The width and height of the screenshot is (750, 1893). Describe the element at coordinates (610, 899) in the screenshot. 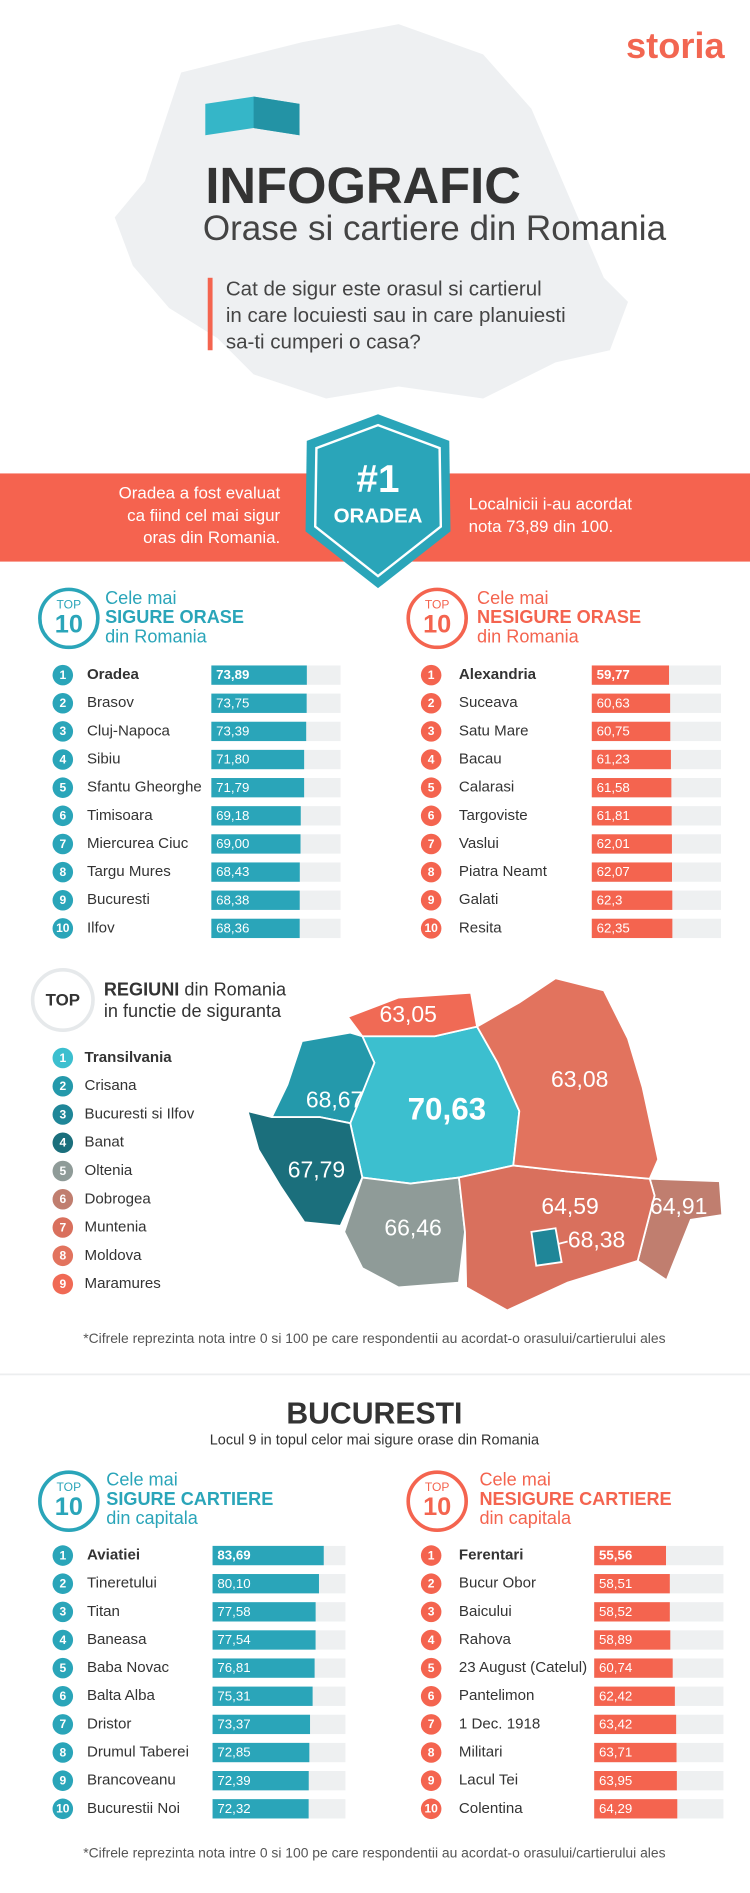

I see `bar-label: 62,3` at that location.